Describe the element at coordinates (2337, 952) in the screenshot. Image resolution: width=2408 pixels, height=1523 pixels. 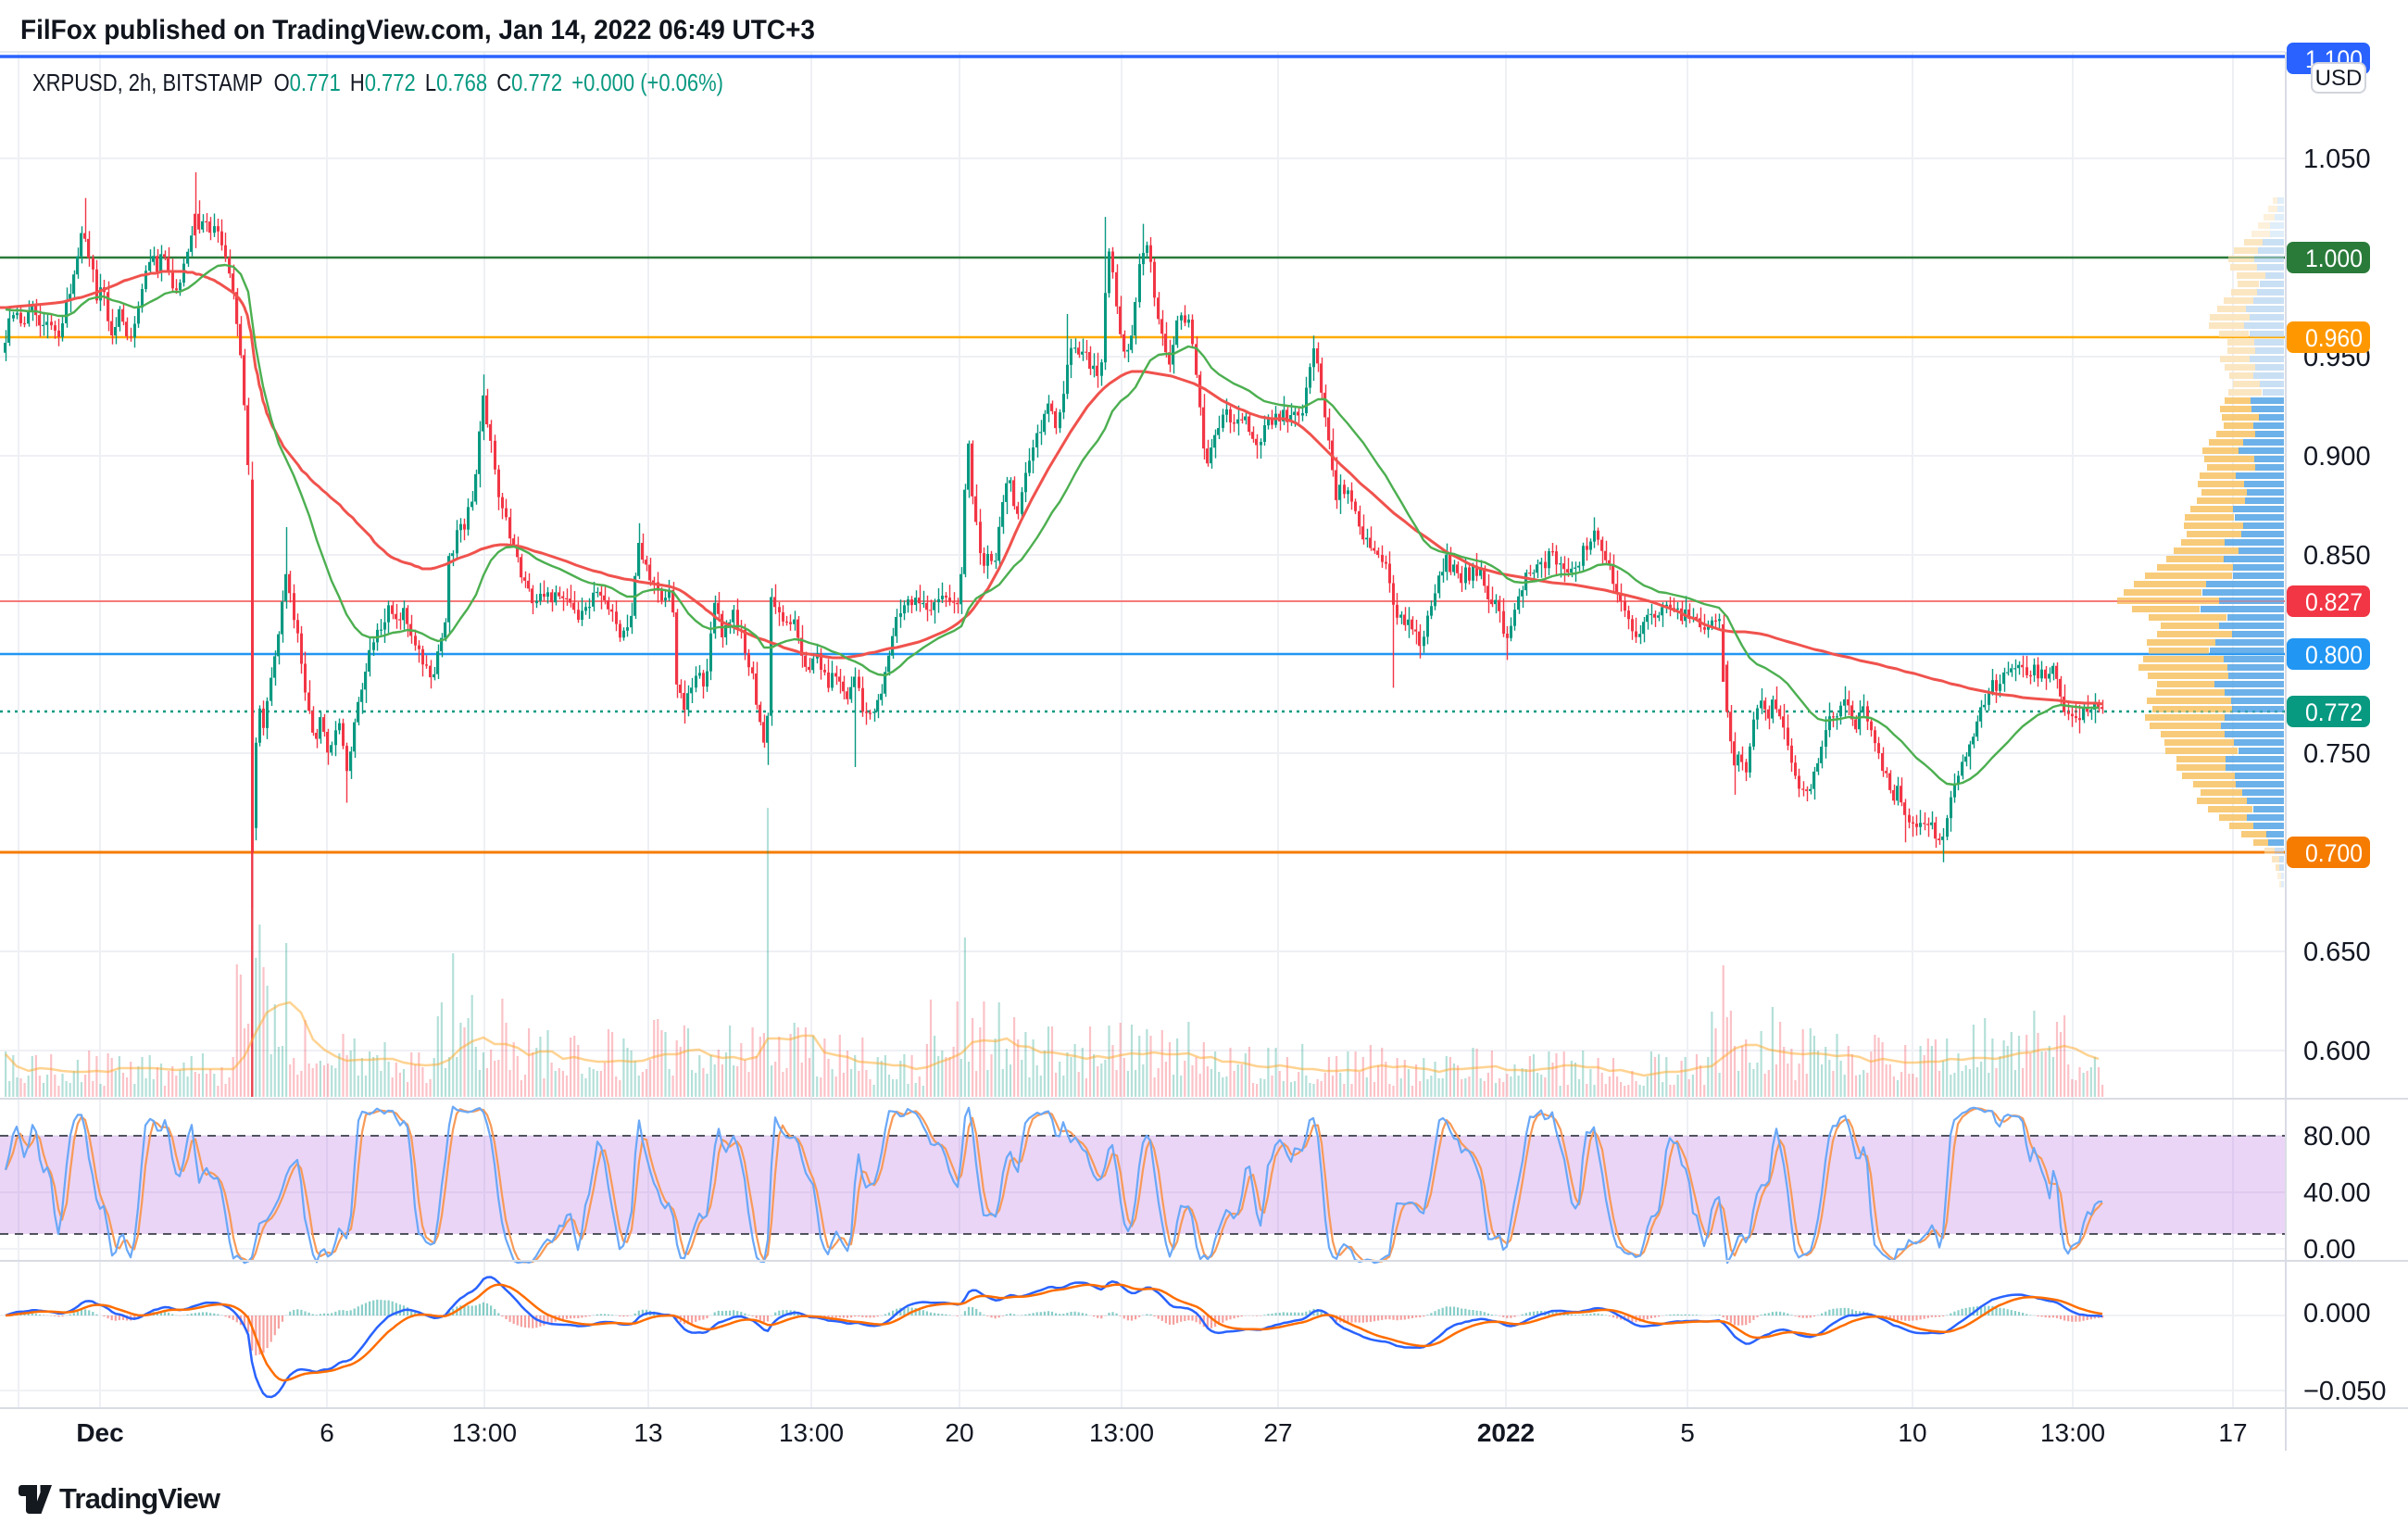
I see `svg-text: 0.650` at that location.